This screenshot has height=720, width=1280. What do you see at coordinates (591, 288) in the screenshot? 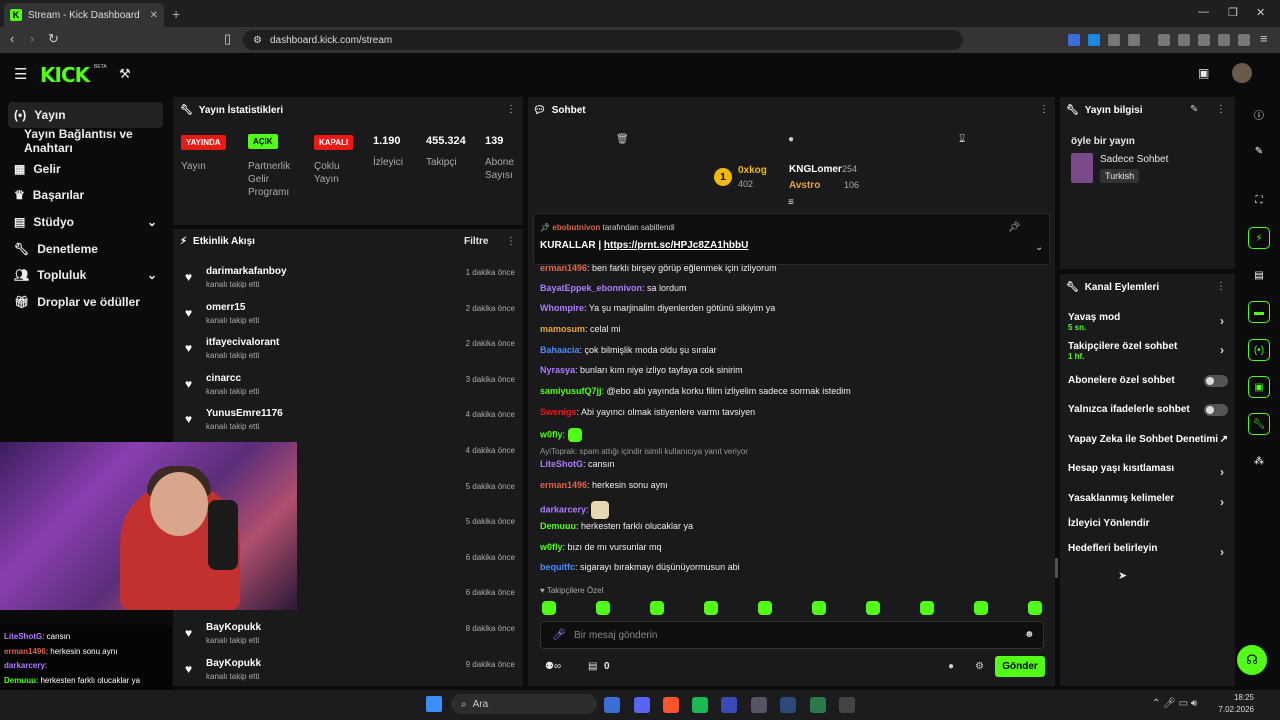
I see `chat-username: BayatEppek_ebonnivon` at bounding box center [591, 288].